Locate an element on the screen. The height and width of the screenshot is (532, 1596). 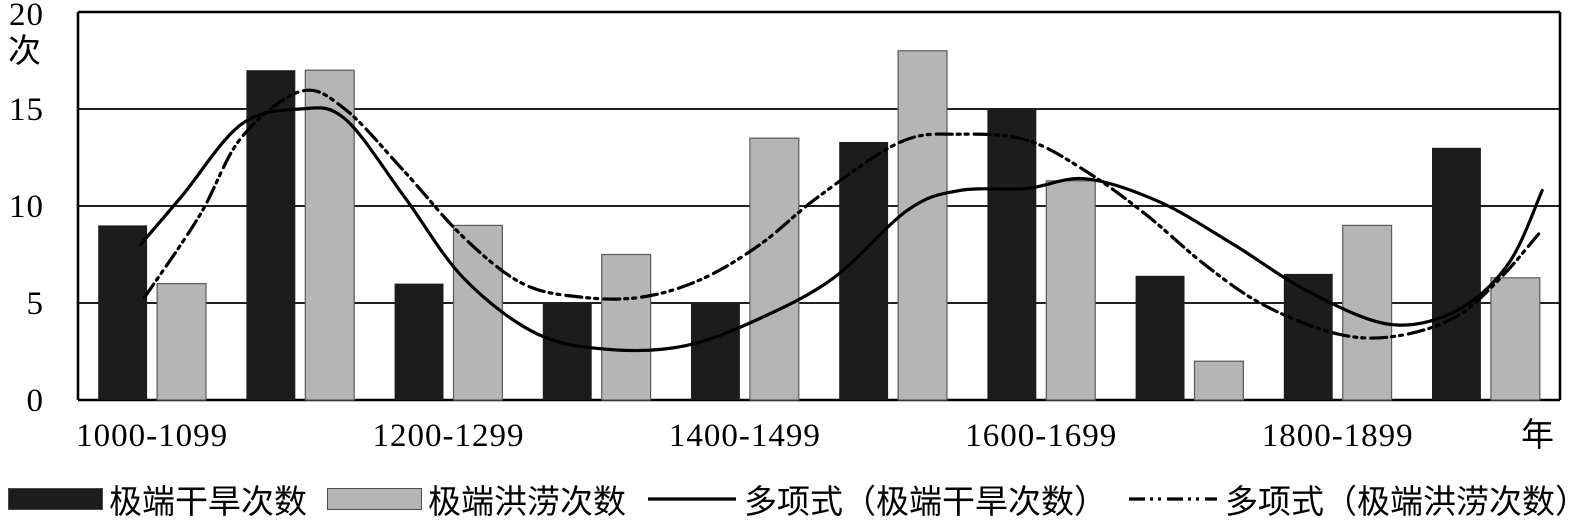
legend-item-flood-trend: 多项式（极端洪涝次数） is located at coordinates (1357, 499).